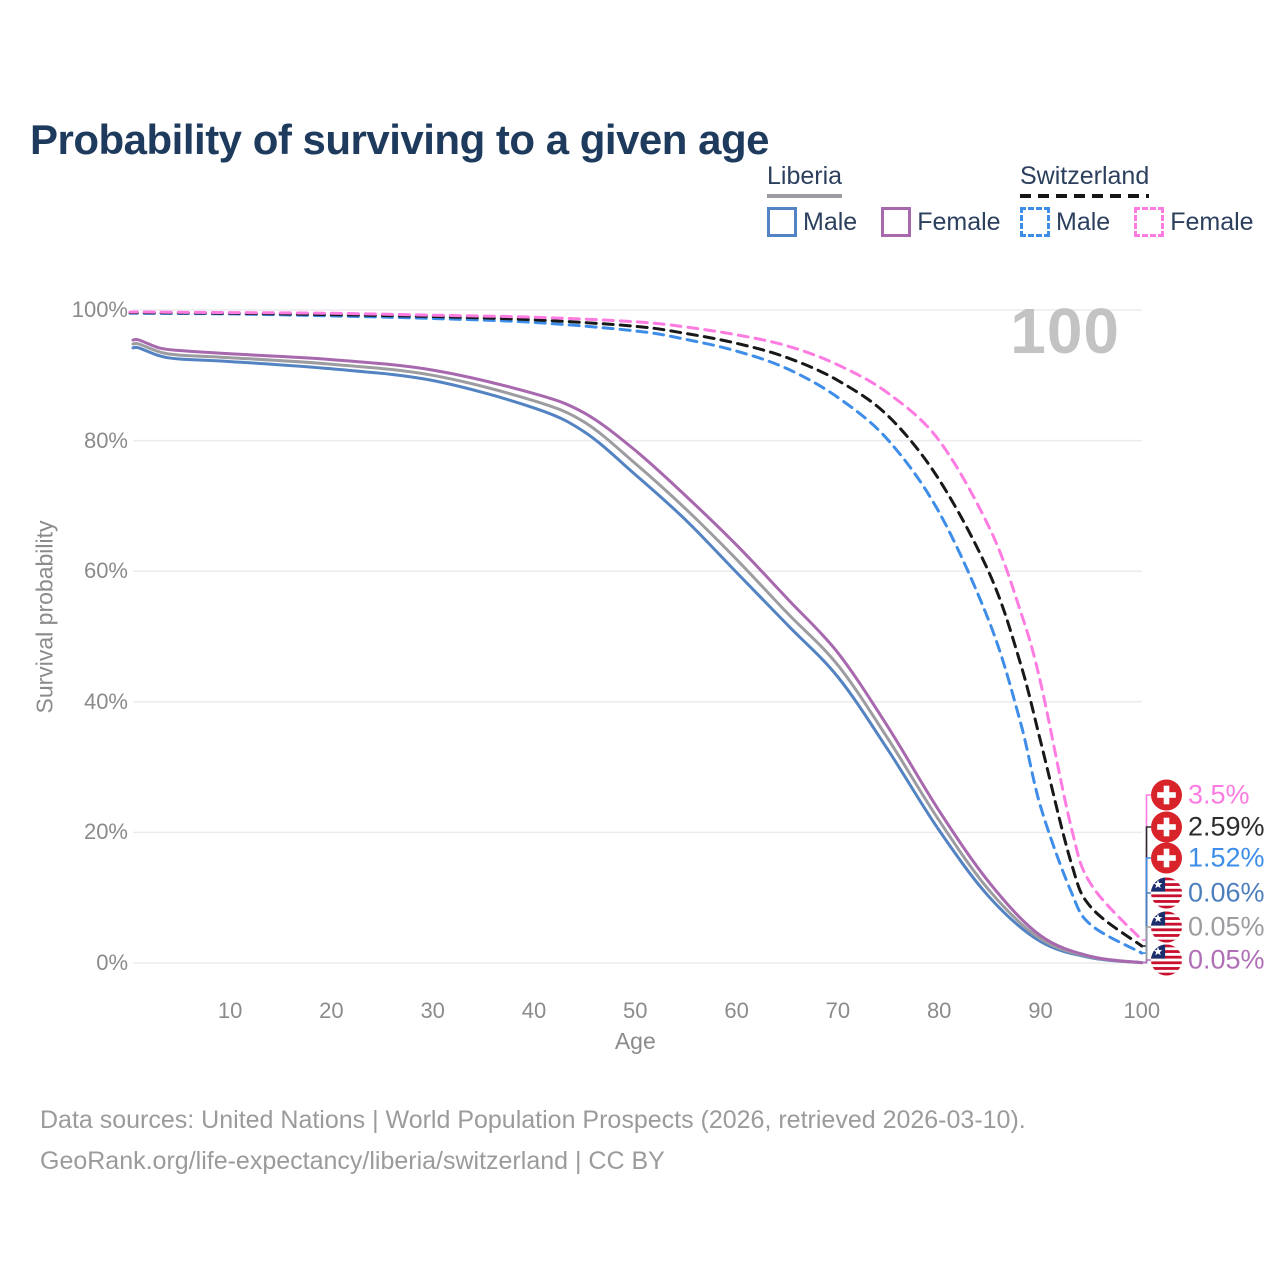  Describe the element at coordinates (105, 571) in the screenshot. I see `y-tick-60: 60%` at that location.